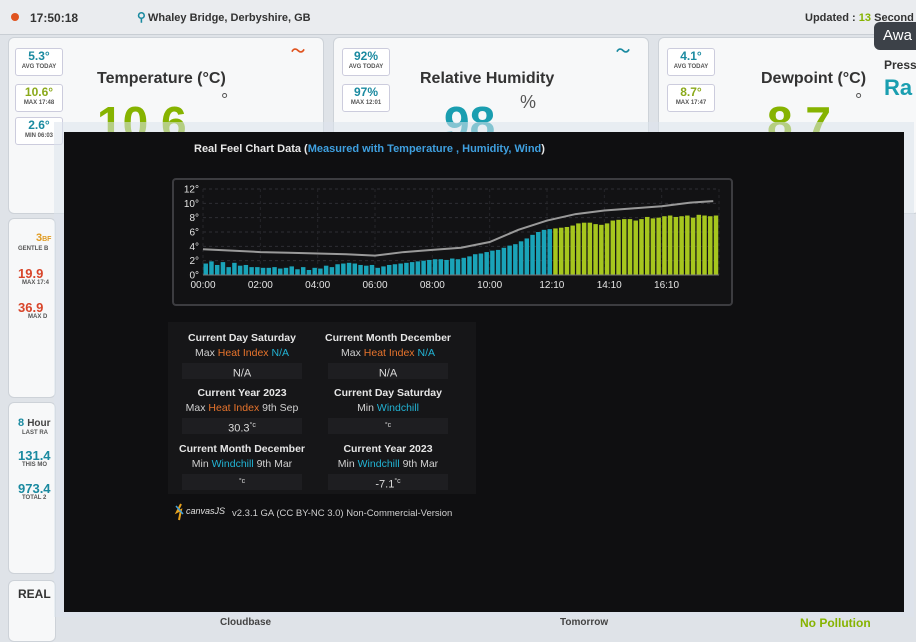 Image resolution: width=916 pixels, height=642 pixels. Describe the element at coordinates (225, 100) in the screenshot. I see `temperature-unit: °` at that location.